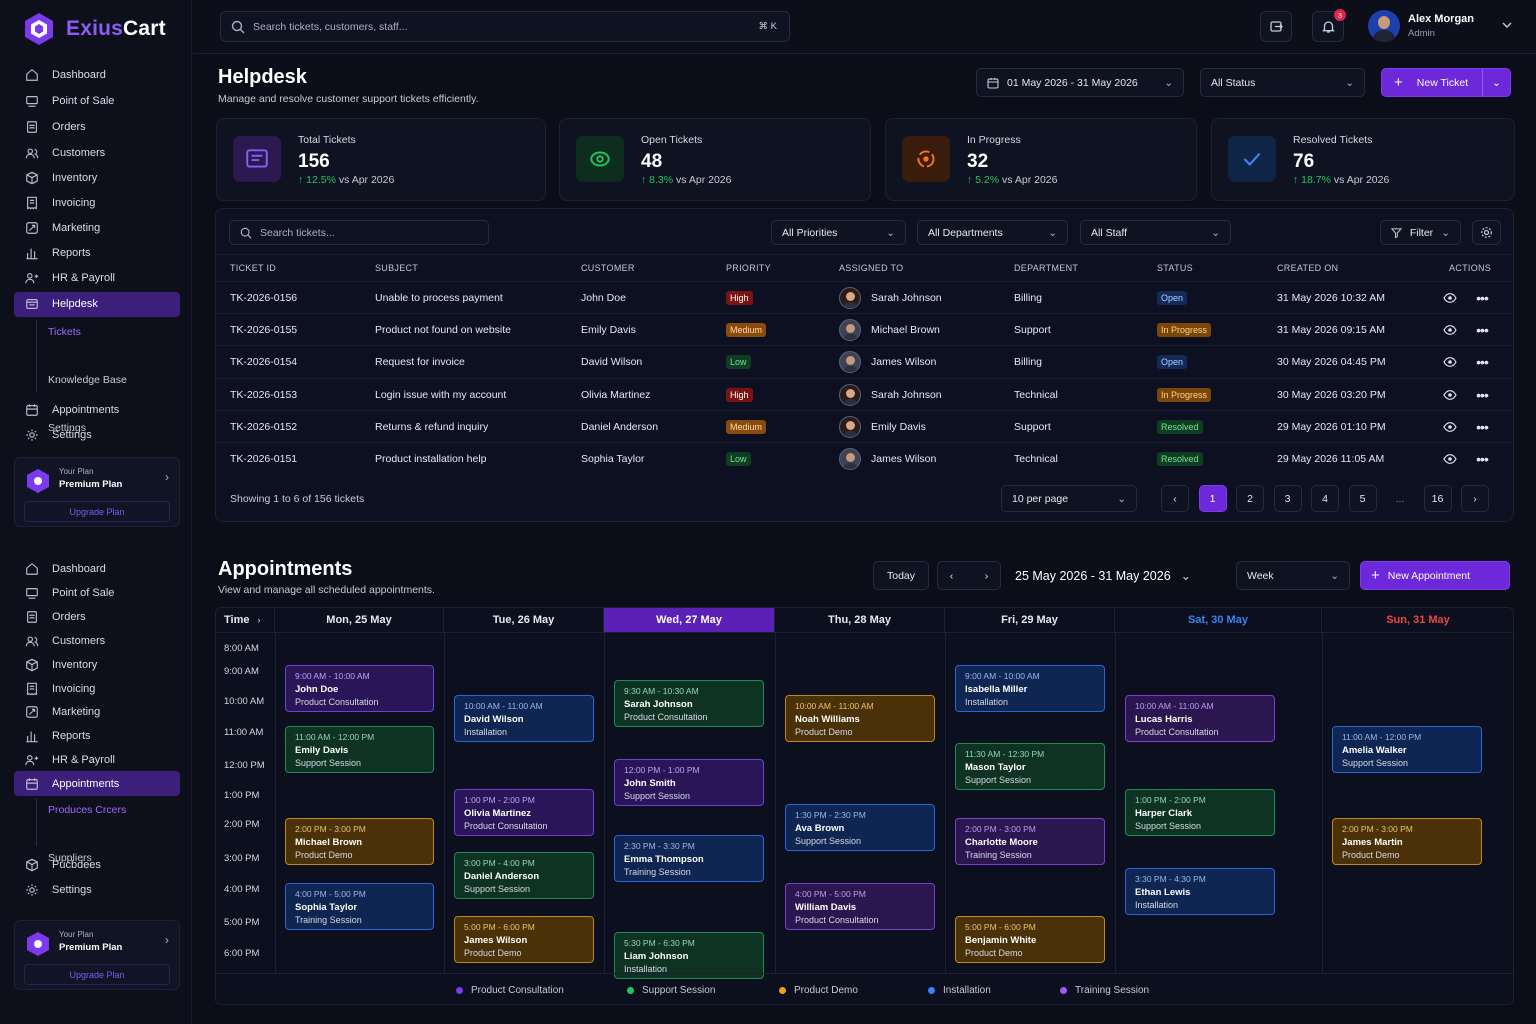 The image size is (1536, 1024). Describe the element at coordinates (97, 858) in the screenshot. I see `sidebar-subitem-suppliers: Suppliers` at that location.